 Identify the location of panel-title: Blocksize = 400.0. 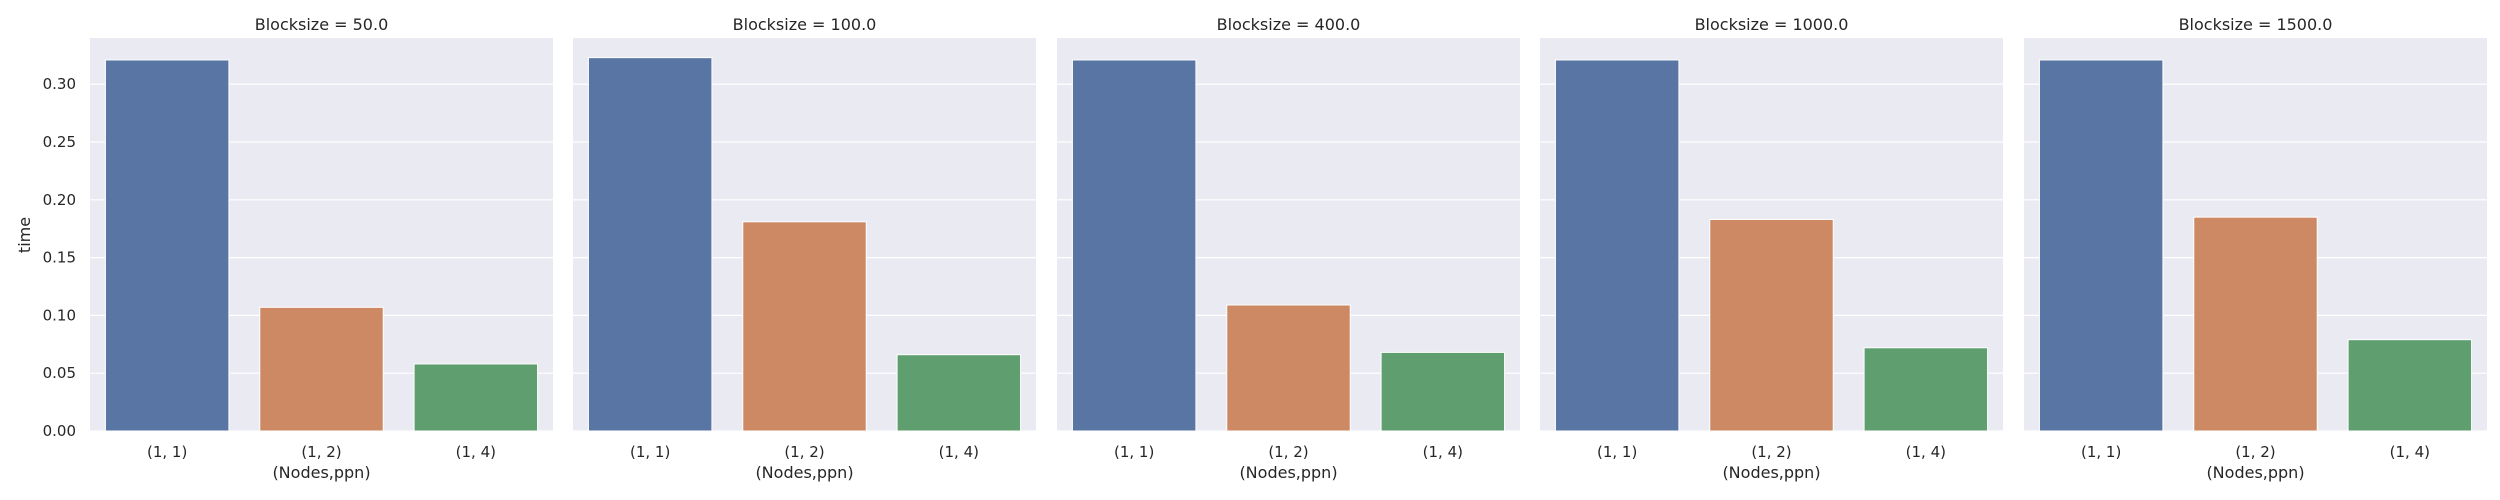
(1289, 24).